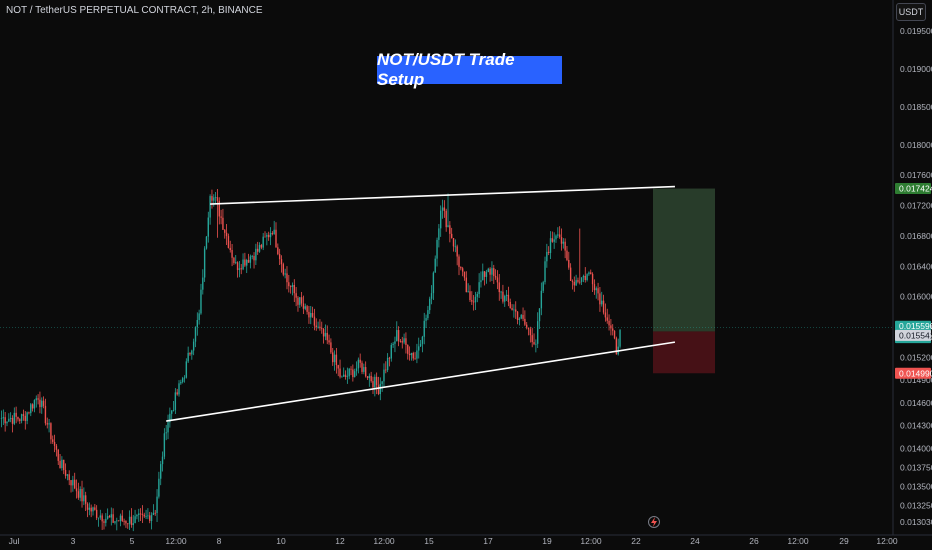 The height and width of the screenshot is (550, 932). Describe the element at coordinates (913, 189) in the screenshot. I see `take-profit-price-label-bg` at that location.